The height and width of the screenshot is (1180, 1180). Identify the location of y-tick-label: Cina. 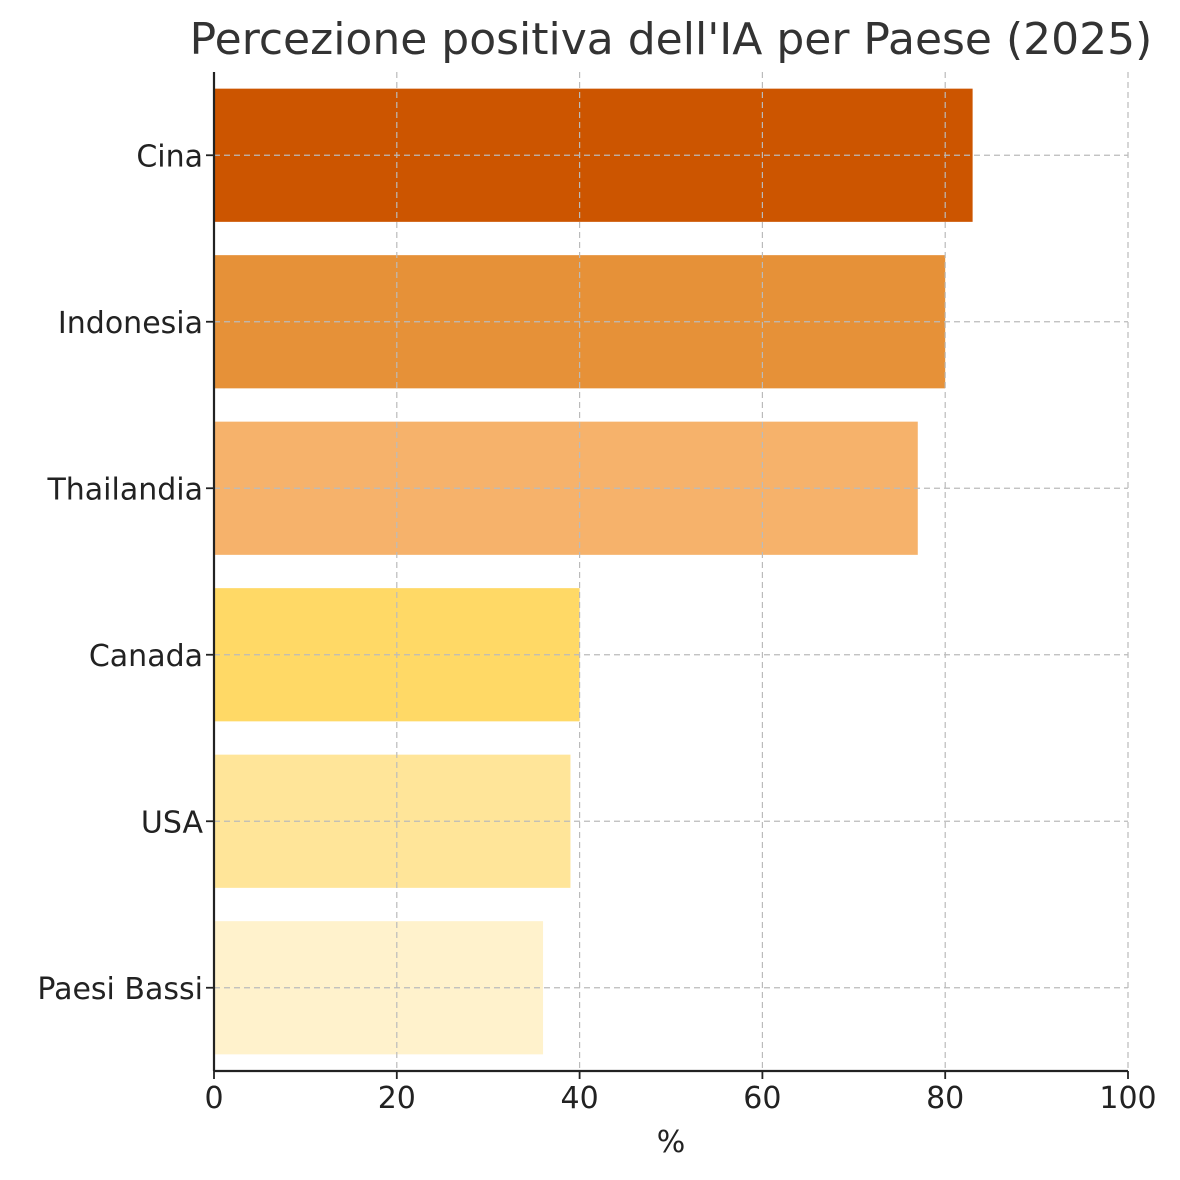
(169, 156).